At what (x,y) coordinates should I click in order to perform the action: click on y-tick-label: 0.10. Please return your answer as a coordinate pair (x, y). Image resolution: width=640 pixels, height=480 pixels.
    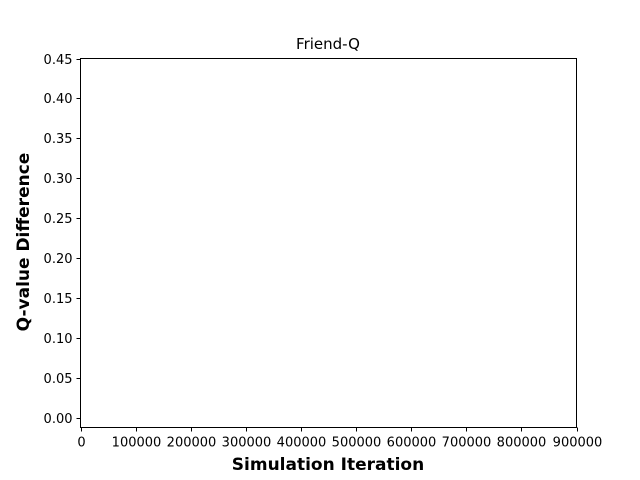
    Looking at the image, I should click on (58, 339).